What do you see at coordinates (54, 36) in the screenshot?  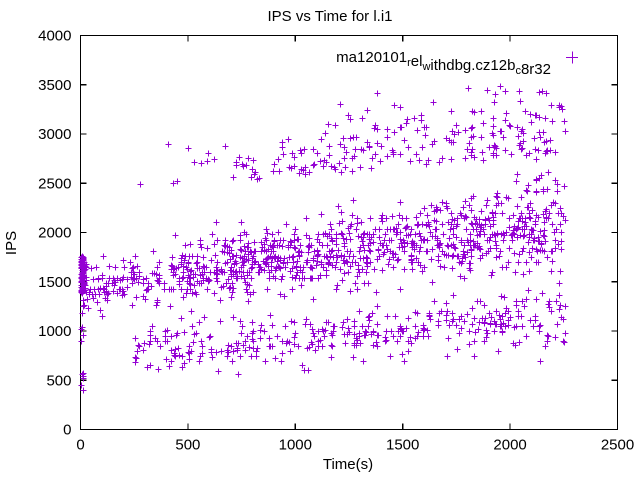 I see `y-tick-label: 4000` at bounding box center [54, 36].